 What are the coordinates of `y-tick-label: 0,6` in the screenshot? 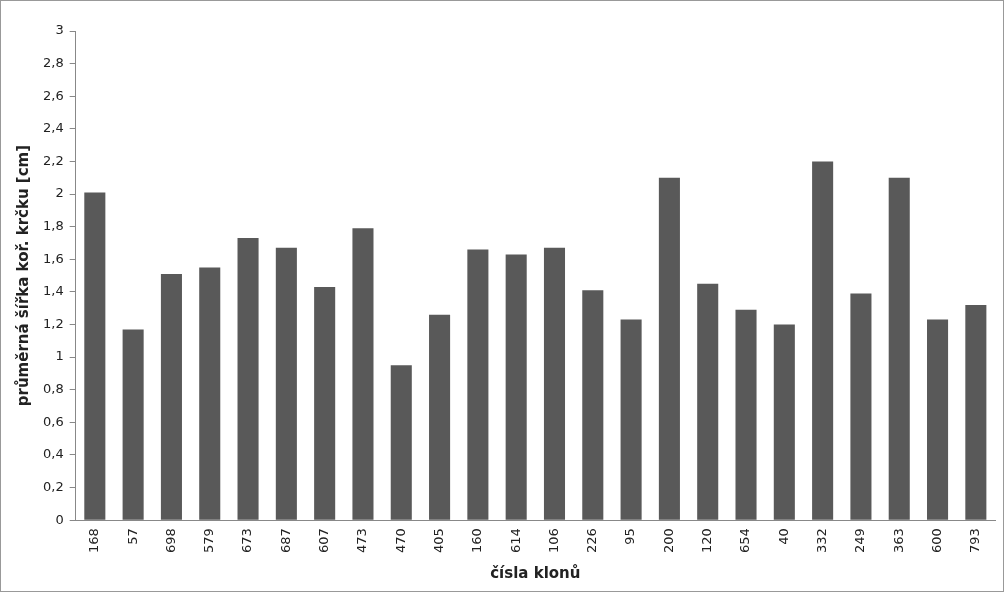 It's located at (53, 421).